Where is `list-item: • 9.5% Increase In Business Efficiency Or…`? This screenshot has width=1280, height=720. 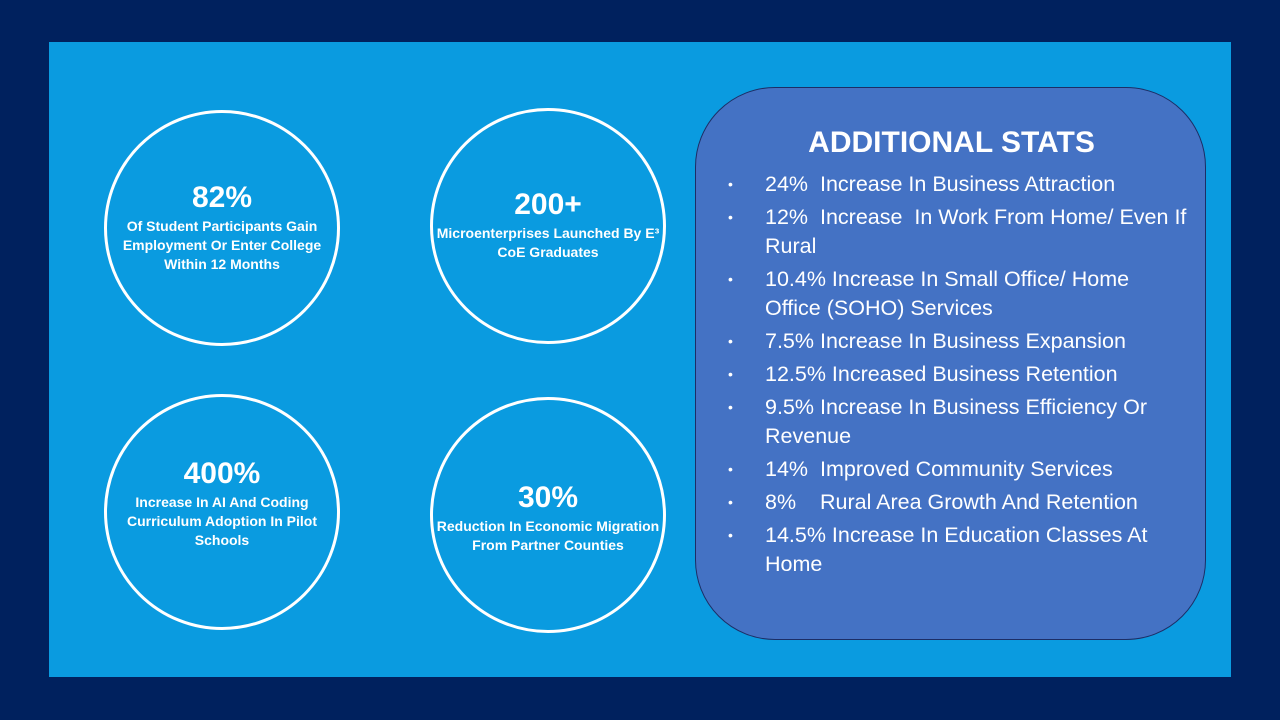 list-item: • 9.5% Increase In Business Efficiency Or… is located at coordinates (958, 422).